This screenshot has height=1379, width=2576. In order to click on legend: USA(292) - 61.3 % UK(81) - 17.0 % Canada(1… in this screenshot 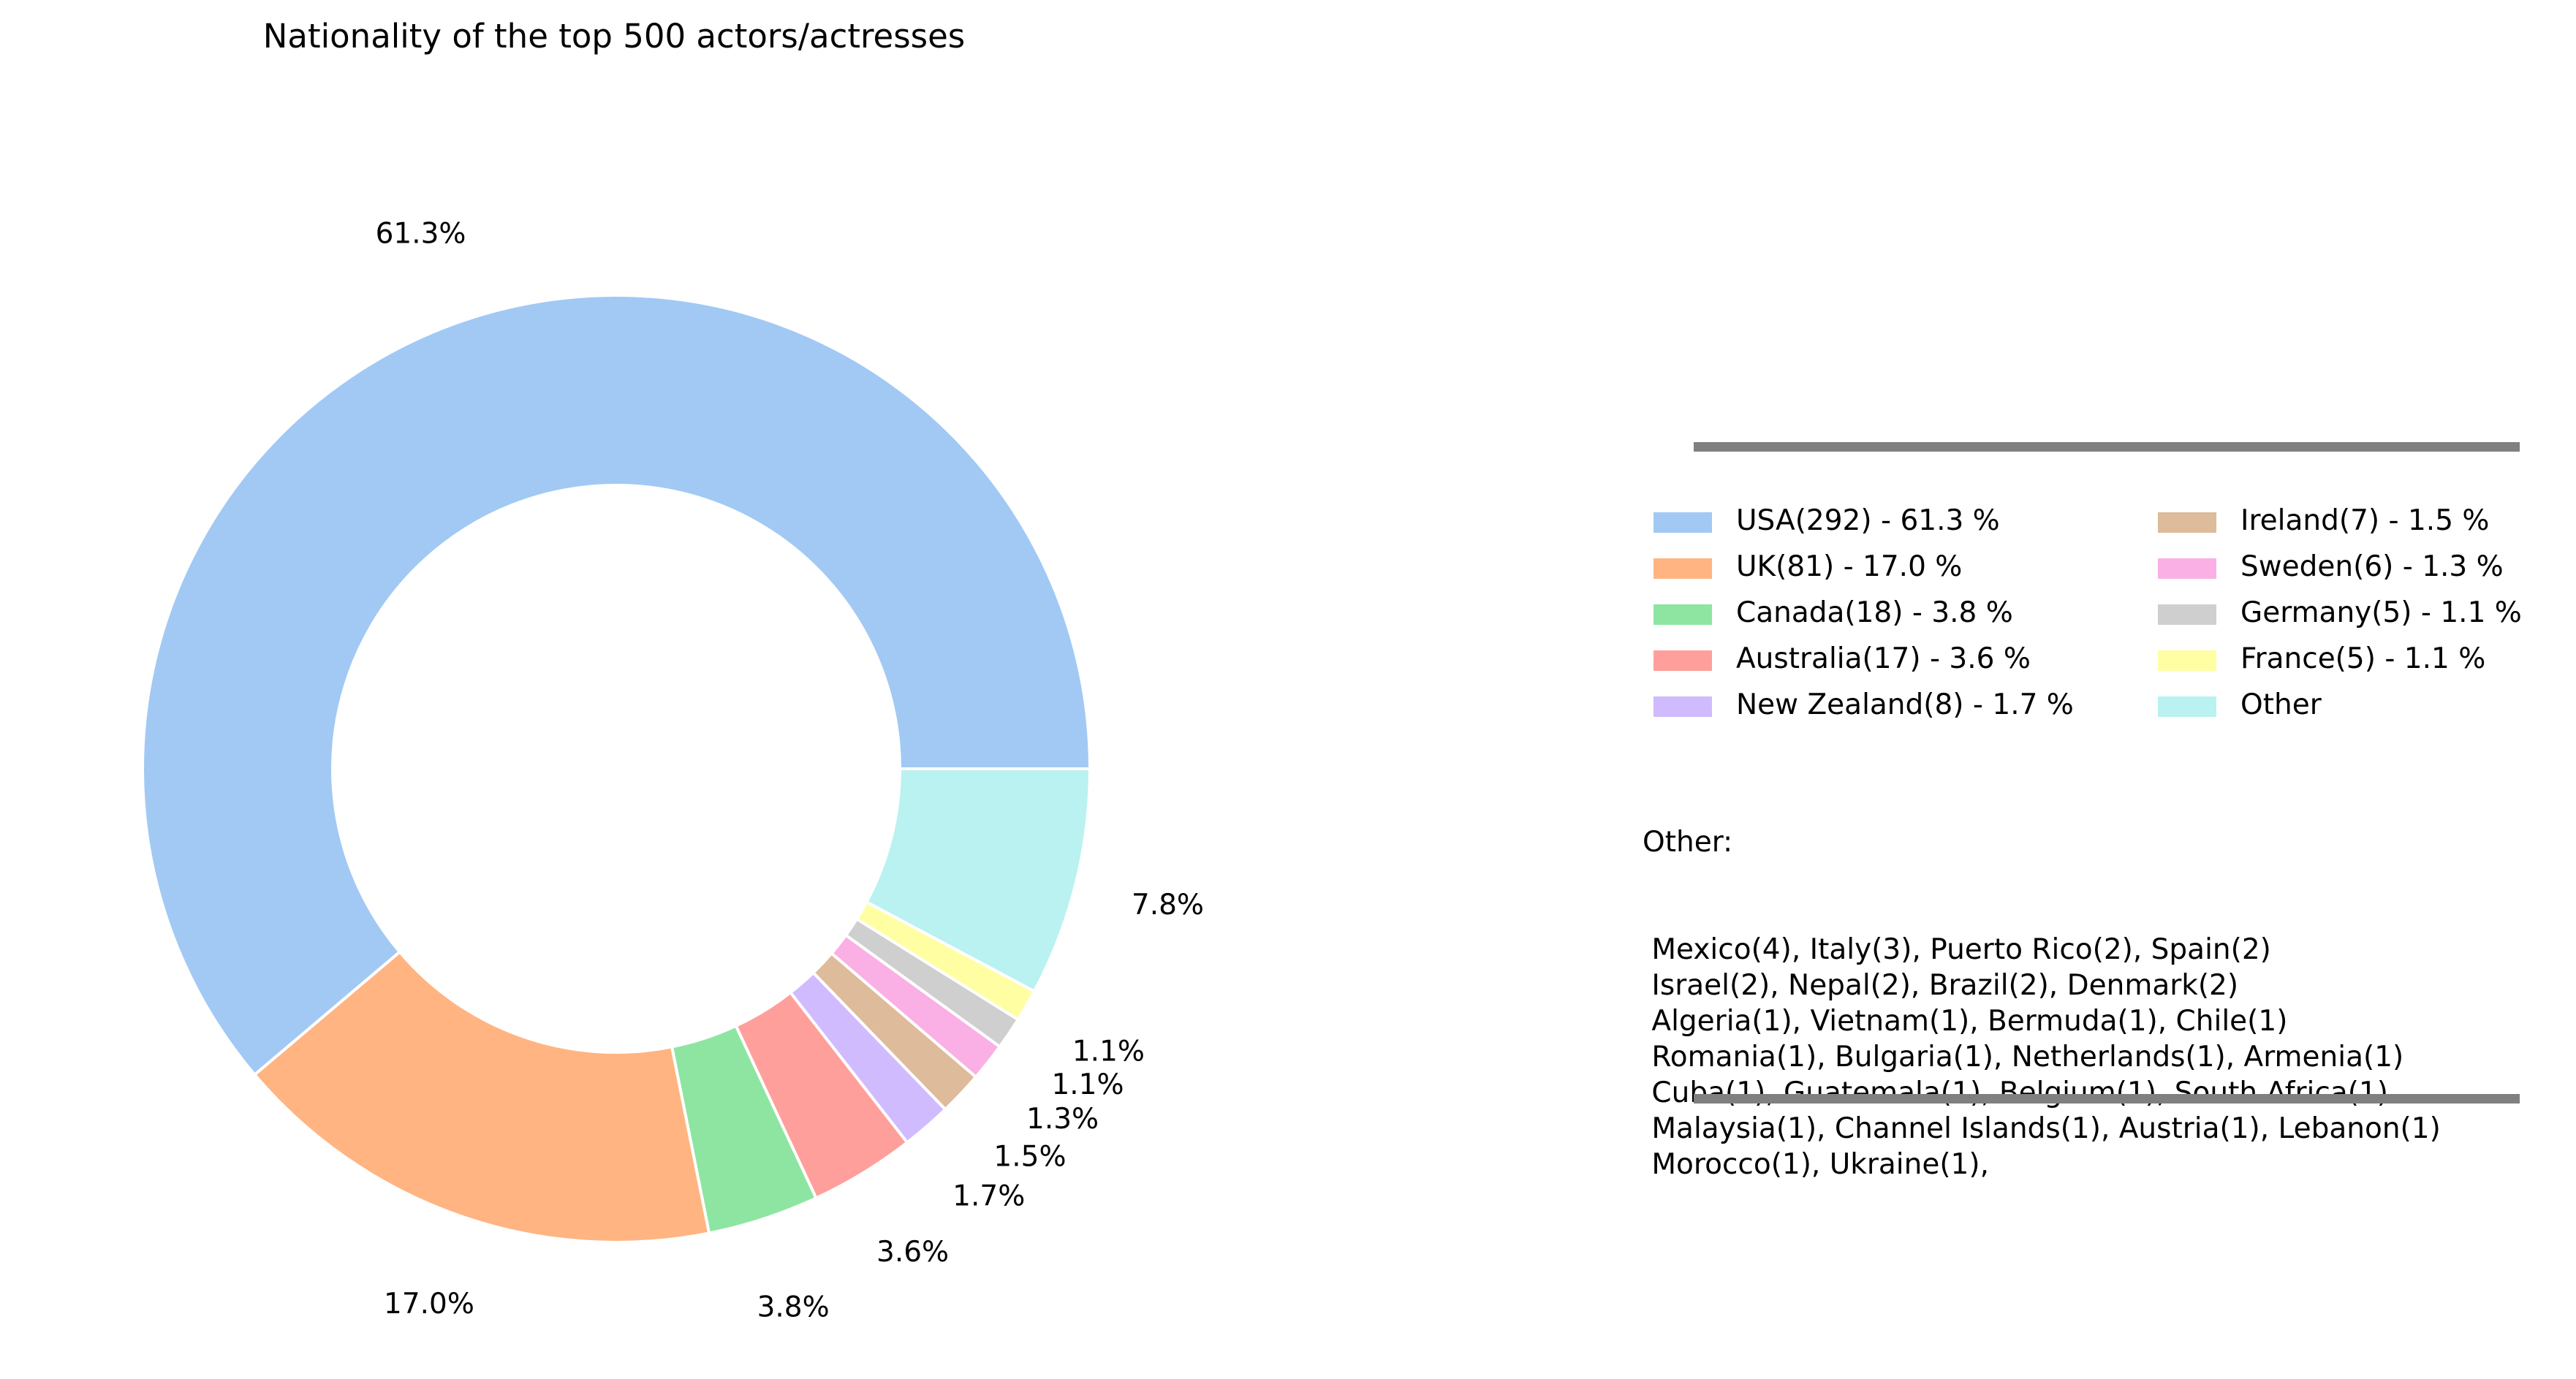, I will do `click(2114, 620)`.